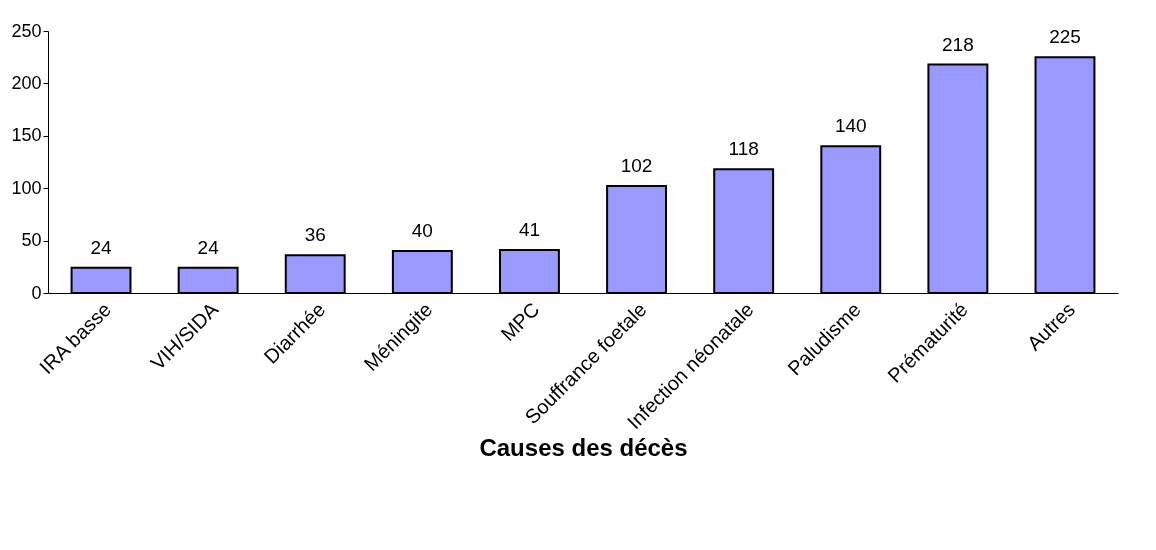  What do you see at coordinates (958, 44) in the screenshot?
I see `data-label: 218` at bounding box center [958, 44].